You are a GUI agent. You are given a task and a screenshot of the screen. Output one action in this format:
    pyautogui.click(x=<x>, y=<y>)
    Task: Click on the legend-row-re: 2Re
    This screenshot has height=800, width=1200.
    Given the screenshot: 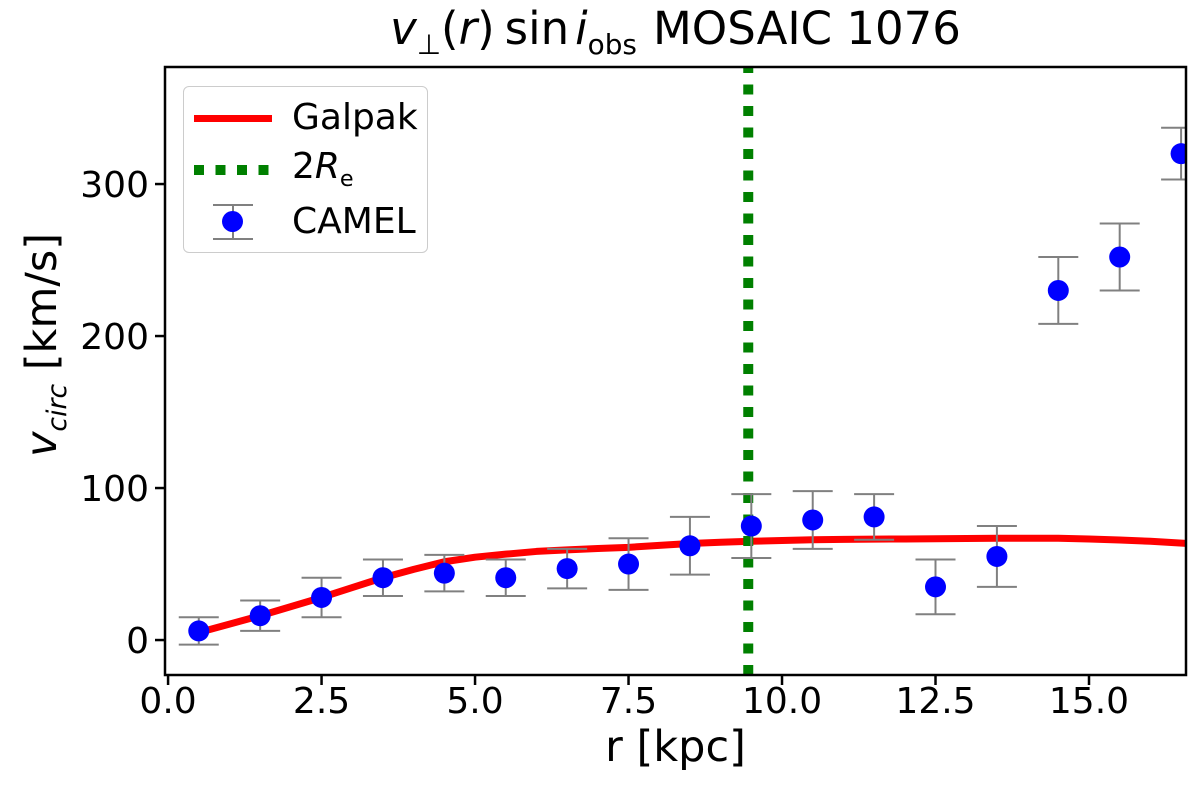 What is the action you would take?
    pyautogui.click(x=305, y=170)
    